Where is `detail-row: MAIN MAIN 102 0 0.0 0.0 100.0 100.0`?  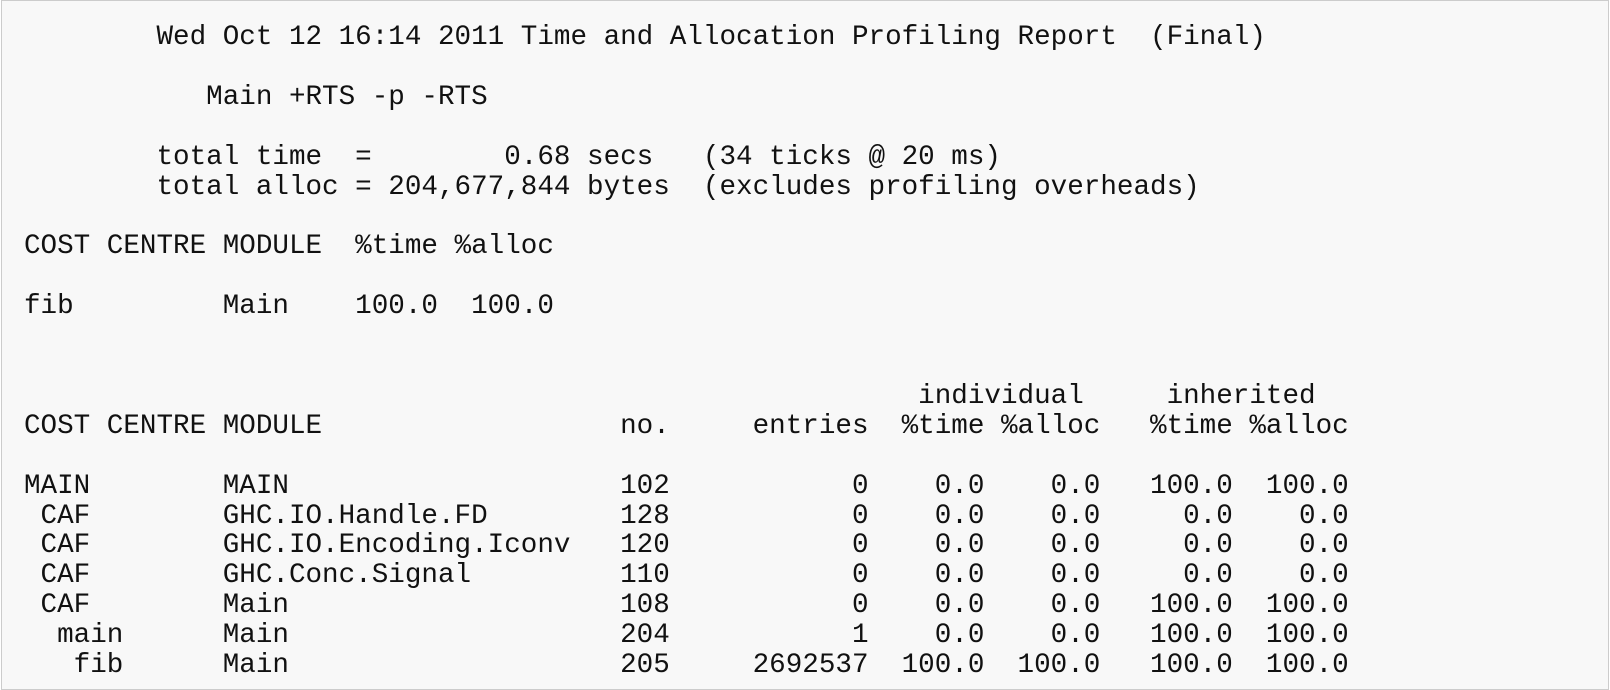
detail-row: MAIN MAIN 102 0 0.0 0.0 100.0 100.0 is located at coordinates (686, 486).